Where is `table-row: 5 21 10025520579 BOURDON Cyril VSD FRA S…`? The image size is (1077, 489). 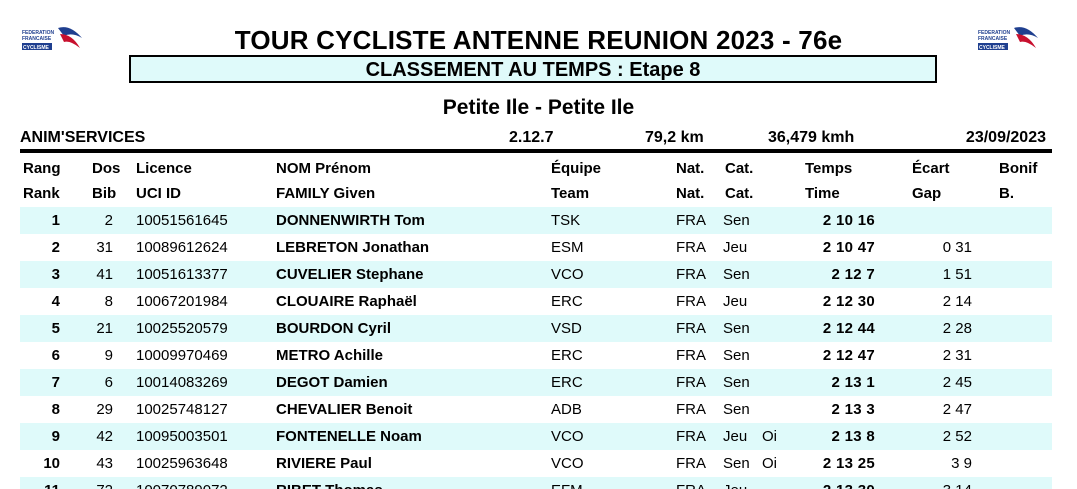 table-row: 5 21 10025520579 BOURDON Cyril VSD FRA S… is located at coordinates (536, 328).